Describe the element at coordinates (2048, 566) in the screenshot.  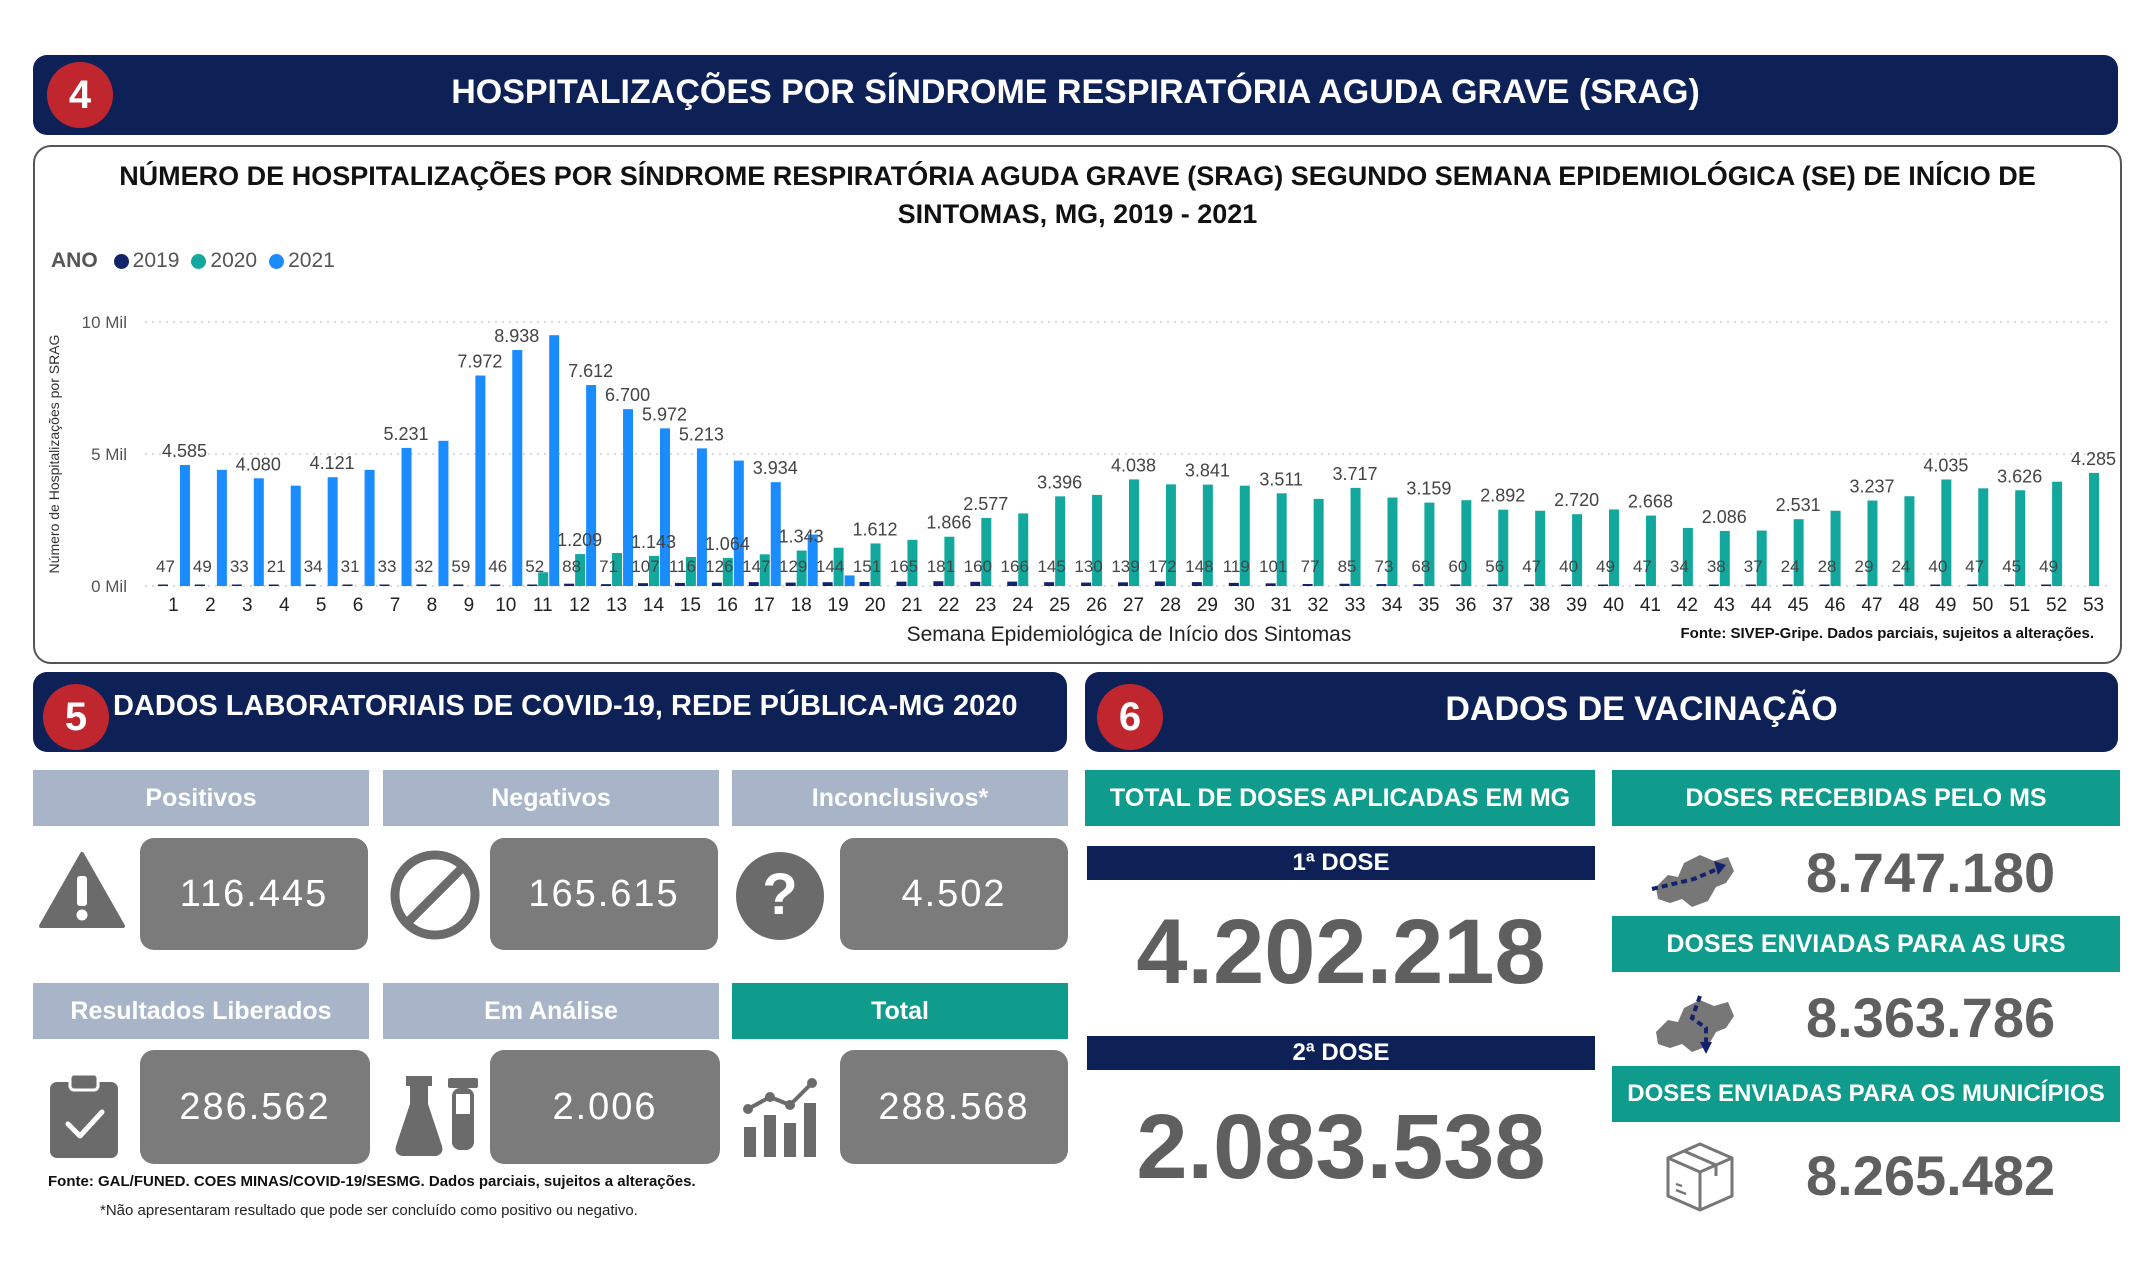
I see `data-label-2019: 49` at that location.